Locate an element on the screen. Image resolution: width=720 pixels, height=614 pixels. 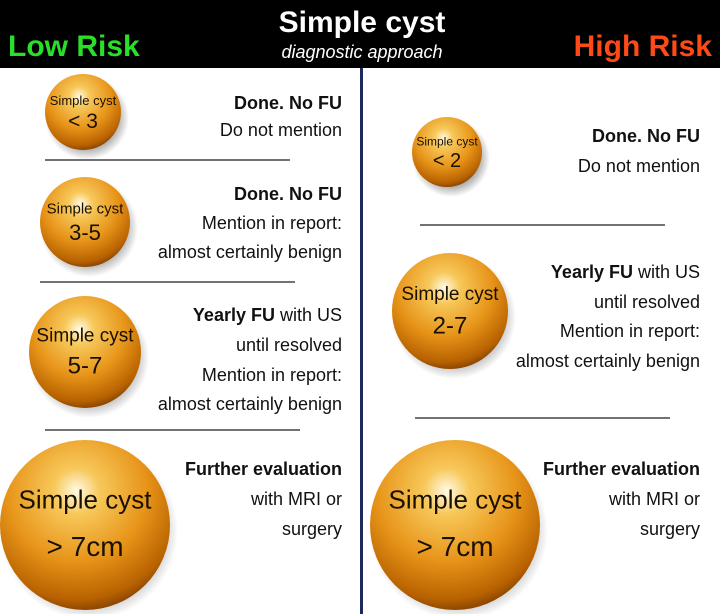
left-label: Low Risk is located at coordinates (74, 46).